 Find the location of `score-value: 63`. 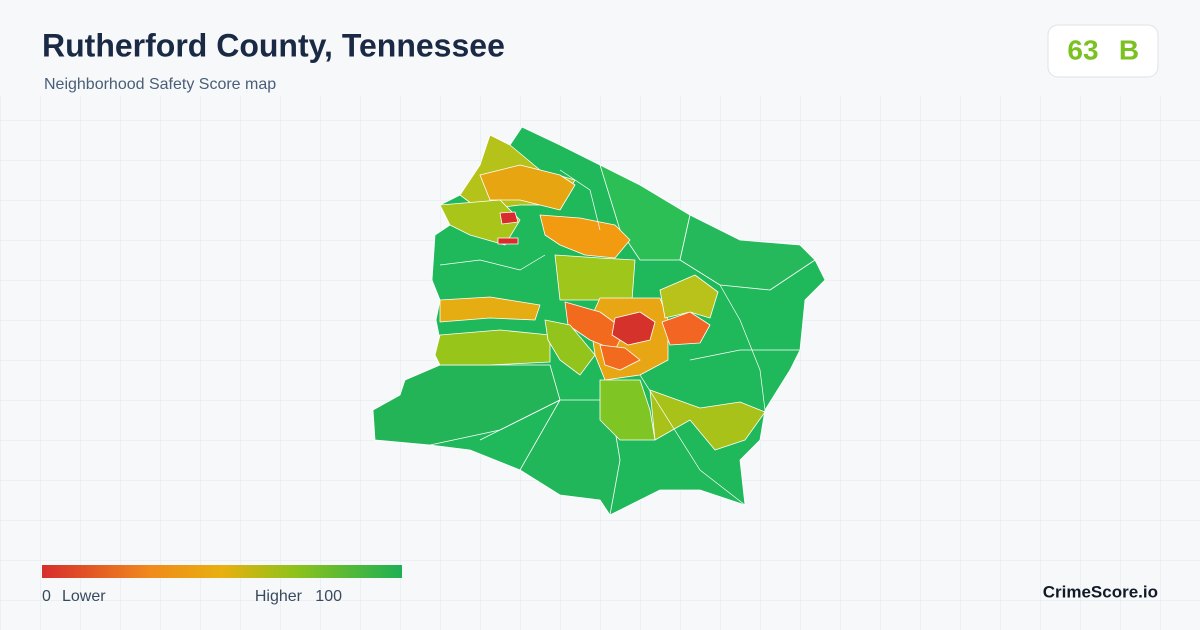

score-value: 63 is located at coordinates (1082, 49).